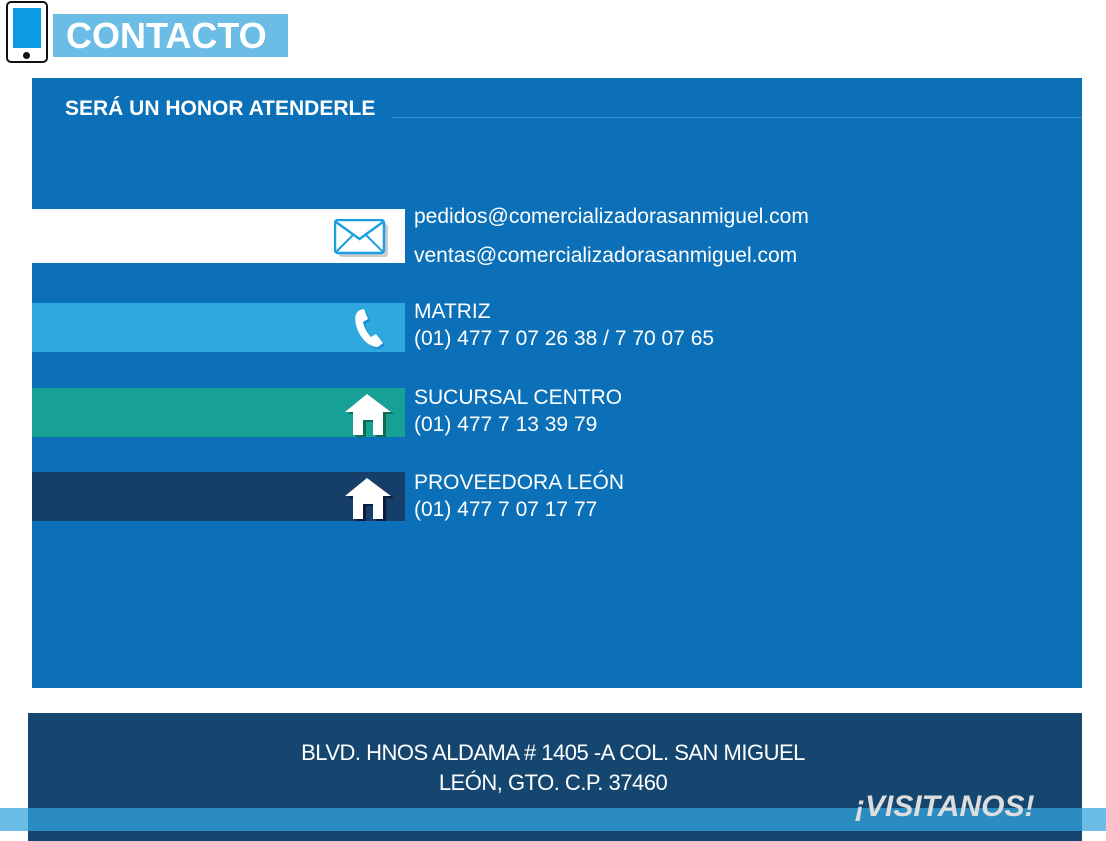 This screenshot has width=1106, height=841. Describe the element at coordinates (518, 397) in the screenshot. I see `sucursal-label: SUCURSAL CENTRO` at that location.